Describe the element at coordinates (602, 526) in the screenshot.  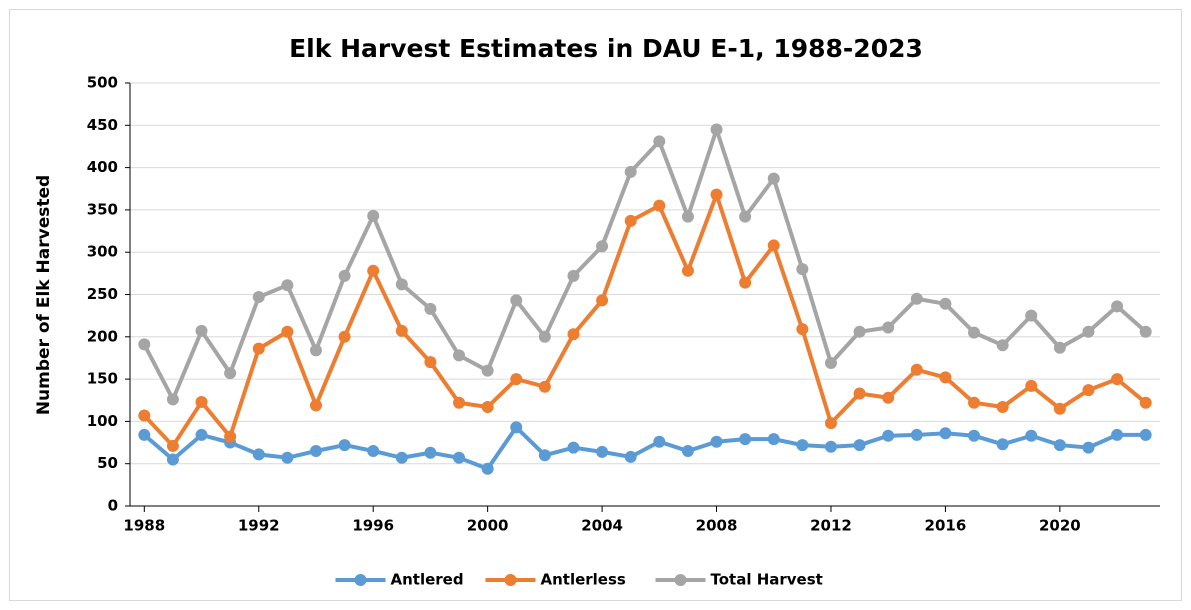
I see `x-tick-label: 2004` at that location.